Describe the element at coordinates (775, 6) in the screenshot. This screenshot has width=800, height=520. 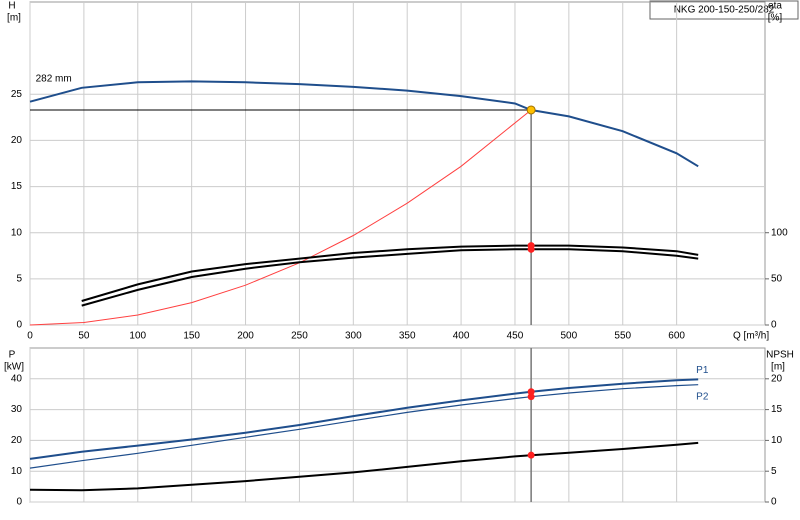
I see `y2-label: eta` at that location.